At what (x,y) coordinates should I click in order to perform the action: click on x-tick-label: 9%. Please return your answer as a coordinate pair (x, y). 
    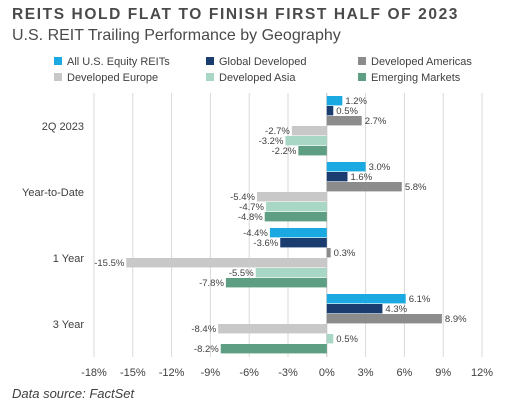
    Looking at the image, I should click on (443, 373).